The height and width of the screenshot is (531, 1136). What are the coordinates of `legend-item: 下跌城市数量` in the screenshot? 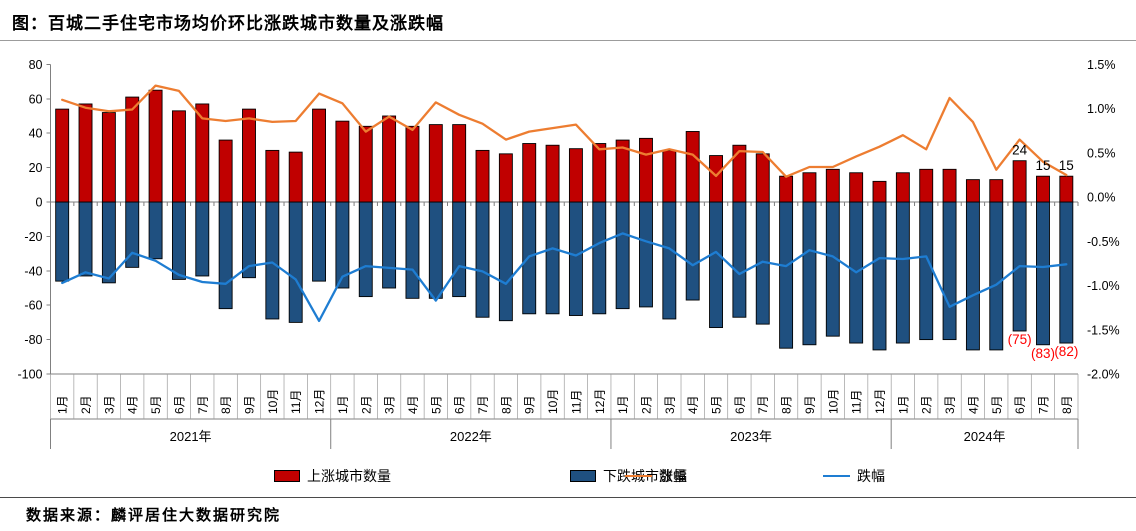 It's located at (628, 476).